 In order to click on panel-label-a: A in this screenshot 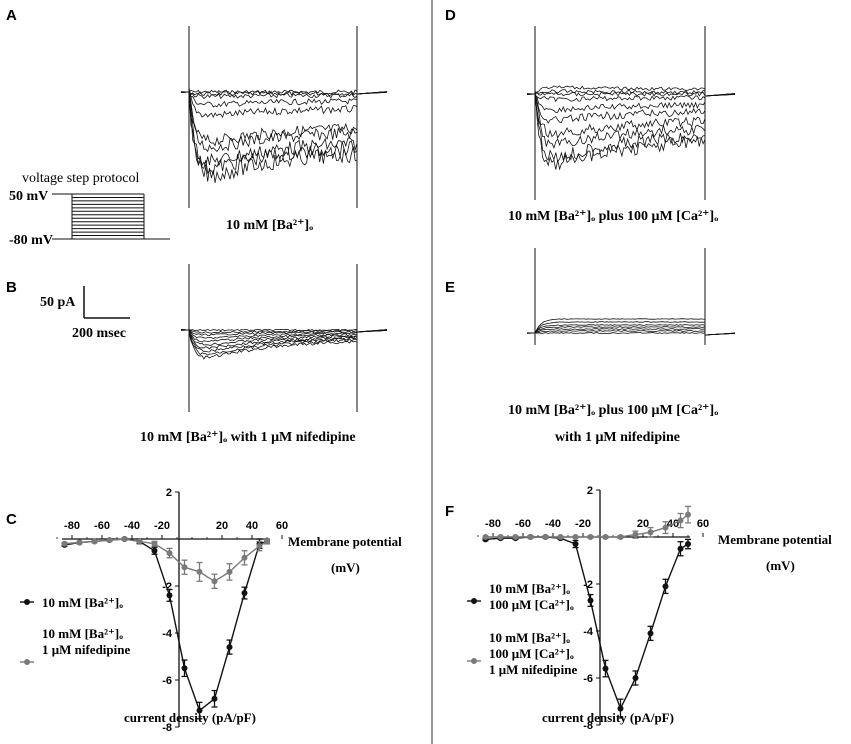, I will do `click(11, 15)`.